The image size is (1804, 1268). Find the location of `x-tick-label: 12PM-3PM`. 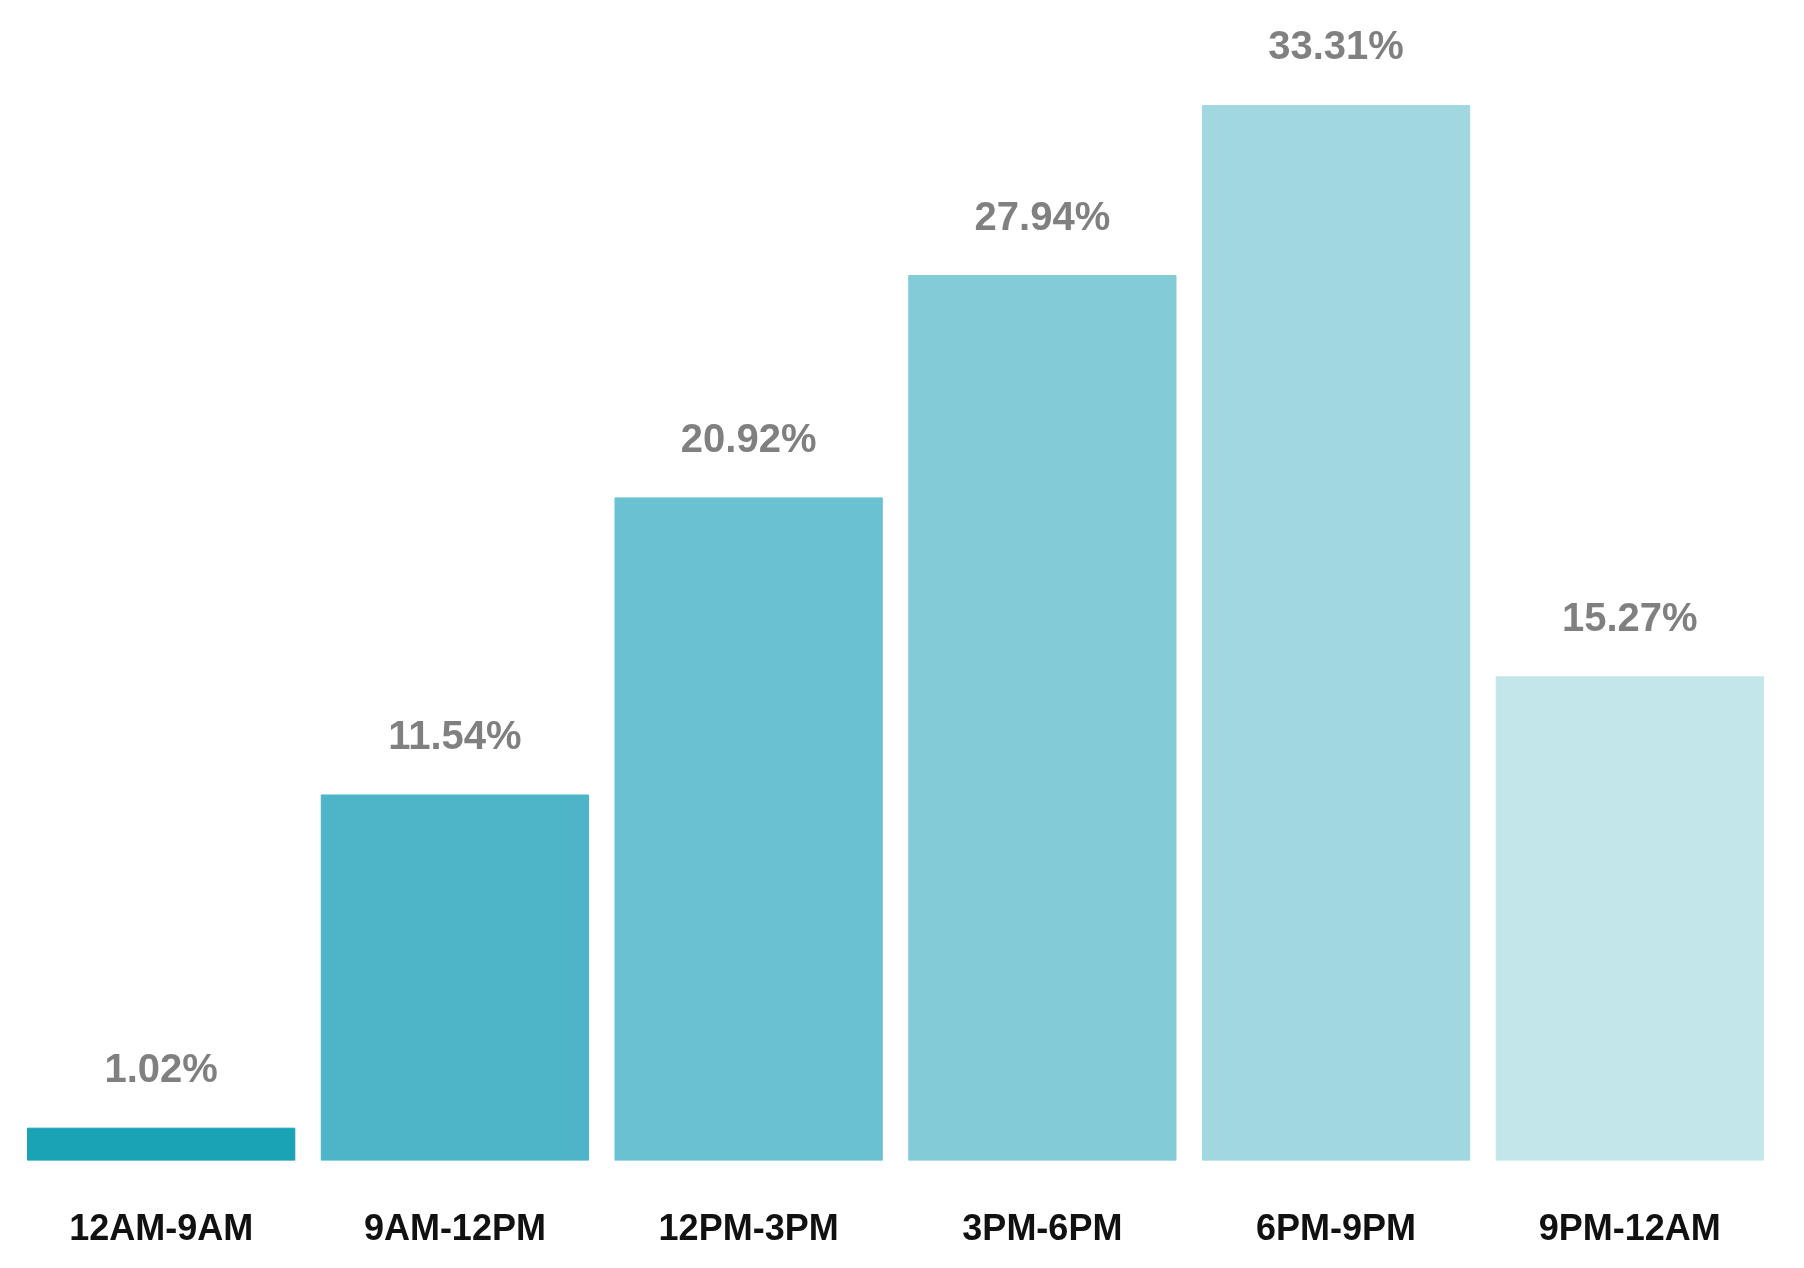

x-tick-label: 12PM-3PM is located at coordinates (748, 1227).